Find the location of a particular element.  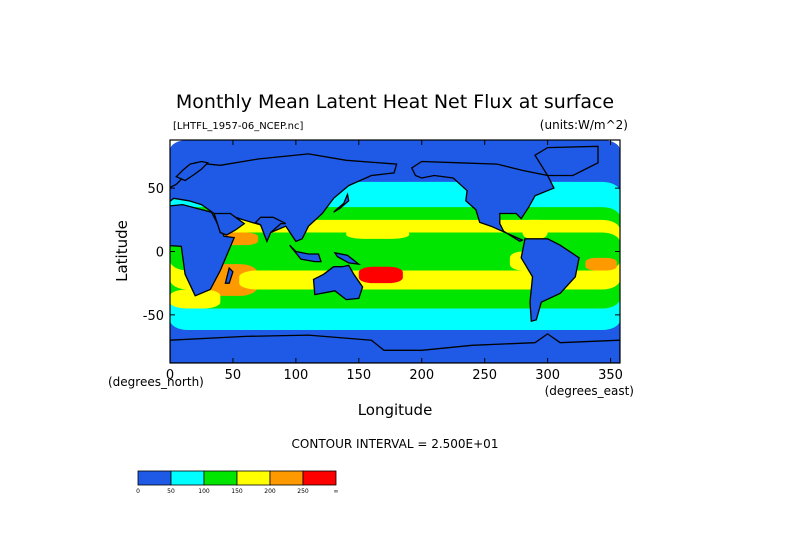

colorbar-tick-label: 250 is located at coordinates (303, 491).